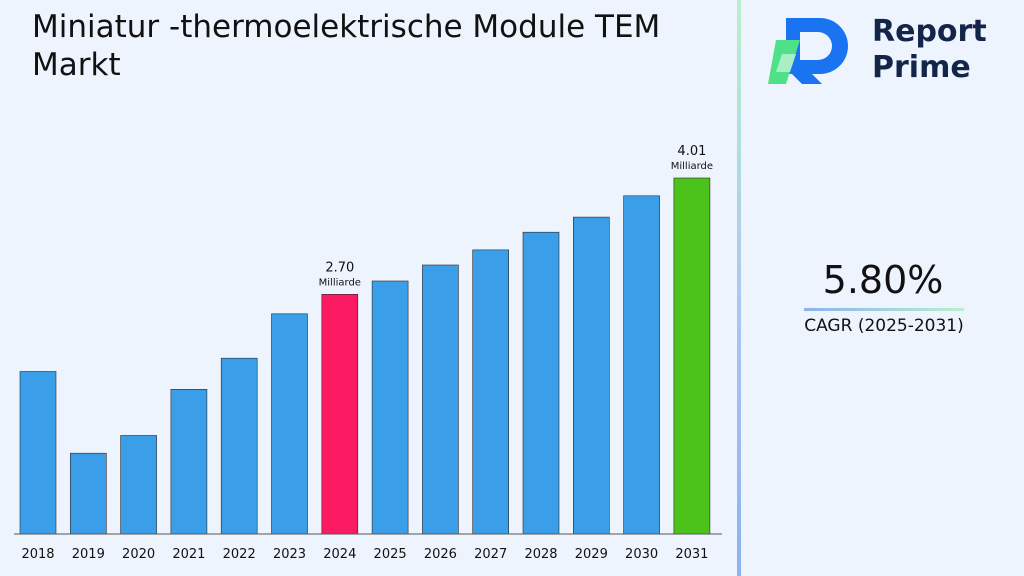 The image size is (1024, 576). I want to click on cagr-underline, so click(884, 309).